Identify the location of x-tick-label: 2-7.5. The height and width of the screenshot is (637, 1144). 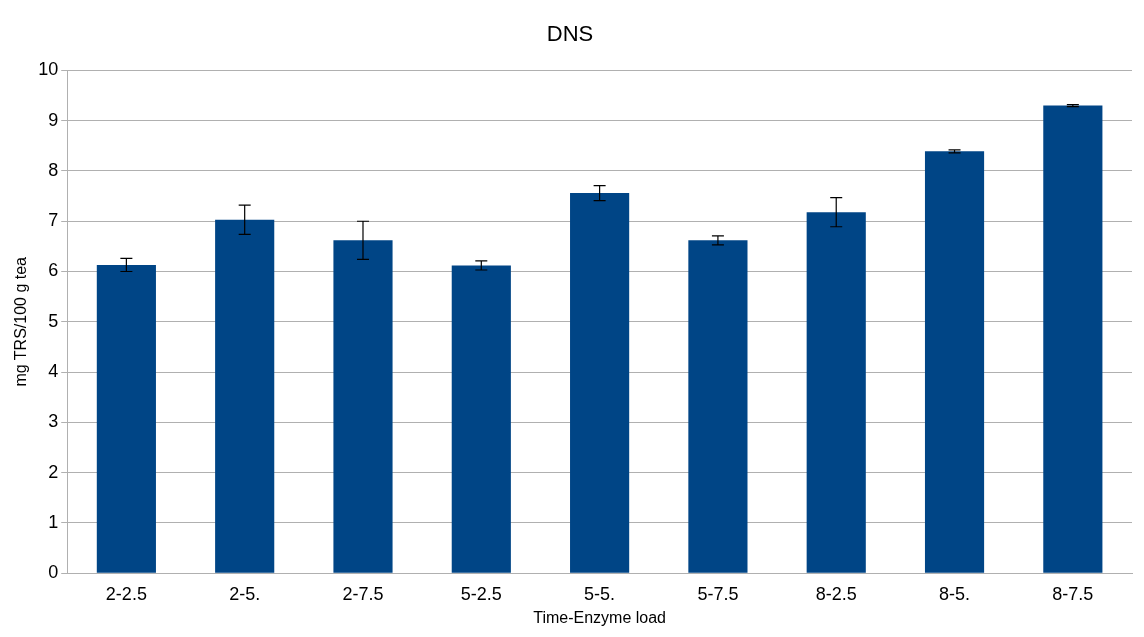
(363, 593).